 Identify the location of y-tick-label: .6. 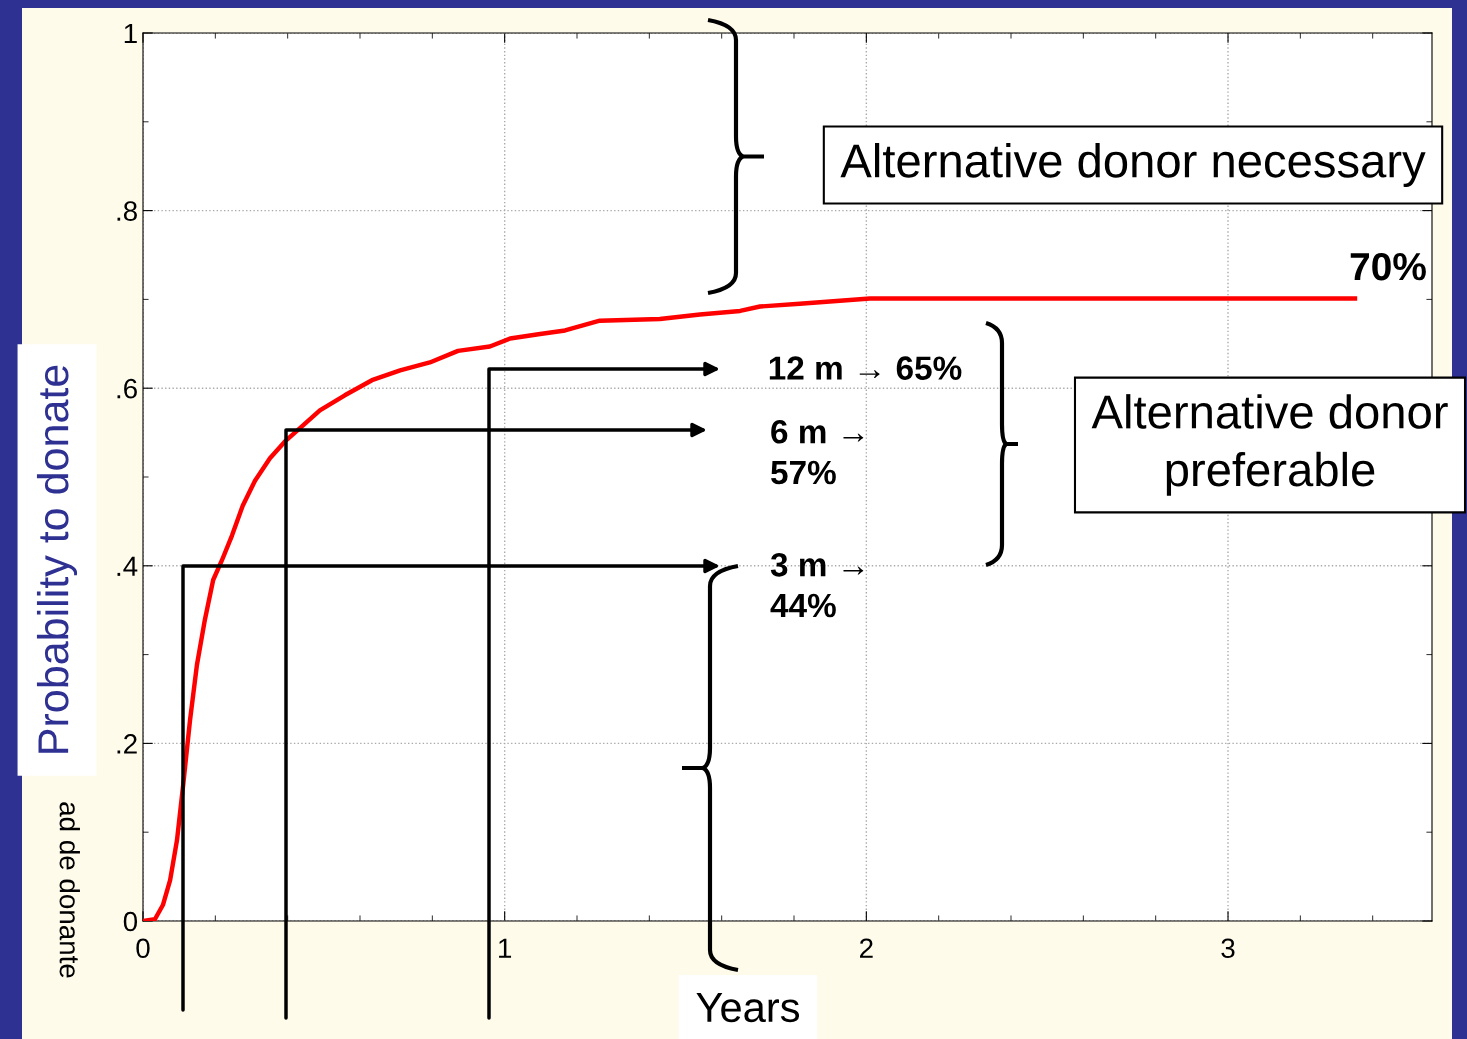
(127, 388).